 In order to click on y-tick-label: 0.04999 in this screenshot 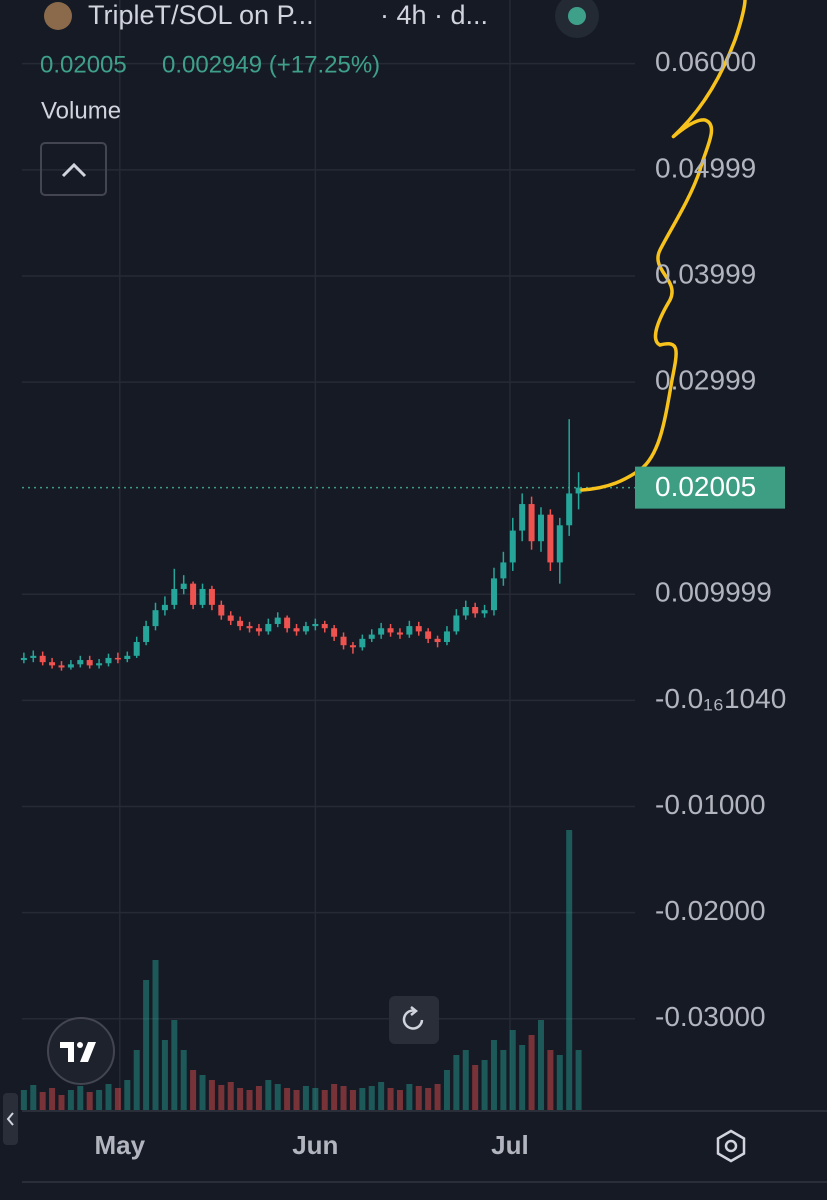, I will do `click(705, 167)`.